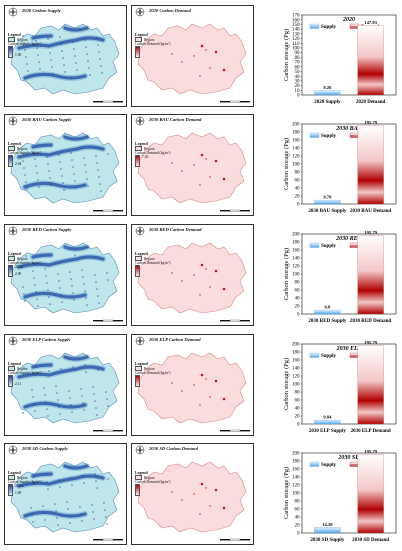  Describe the element at coordinates (370, 211) in the screenshot. I see `x-category-label: 2030 BAU Demand` at that location.